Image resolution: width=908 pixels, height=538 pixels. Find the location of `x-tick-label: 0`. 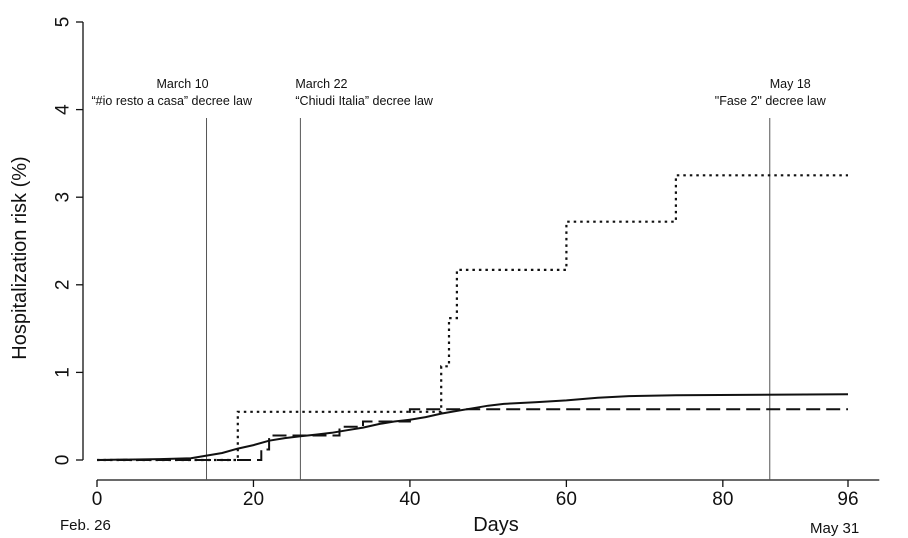

x-tick-label: 0 is located at coordinates (97, 499).